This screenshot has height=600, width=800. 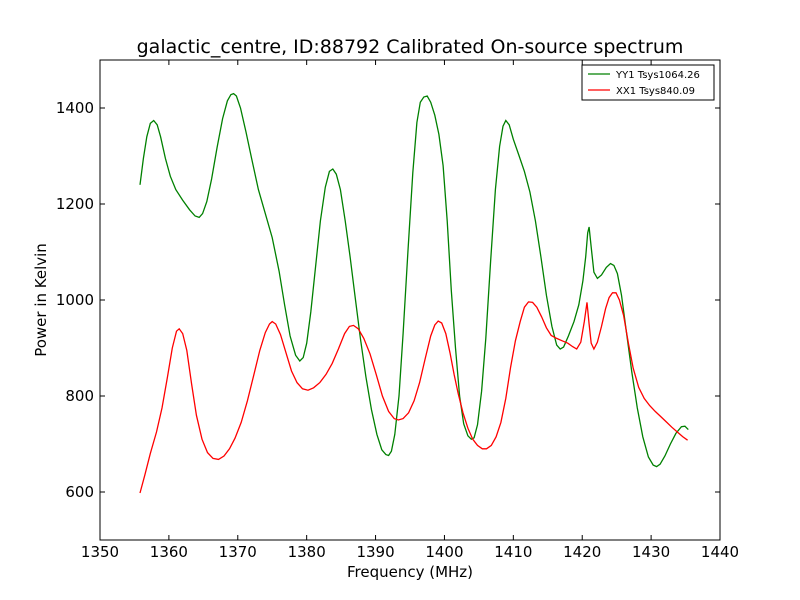 I want to click on x-tick-label: 1380, so click(x=307, y=552).